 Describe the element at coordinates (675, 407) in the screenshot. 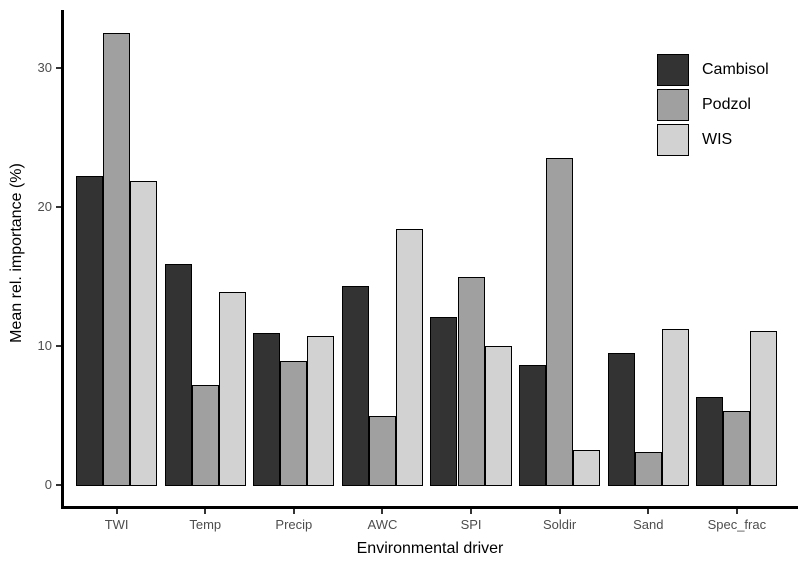

I see `bar-wis-sand` at that location.